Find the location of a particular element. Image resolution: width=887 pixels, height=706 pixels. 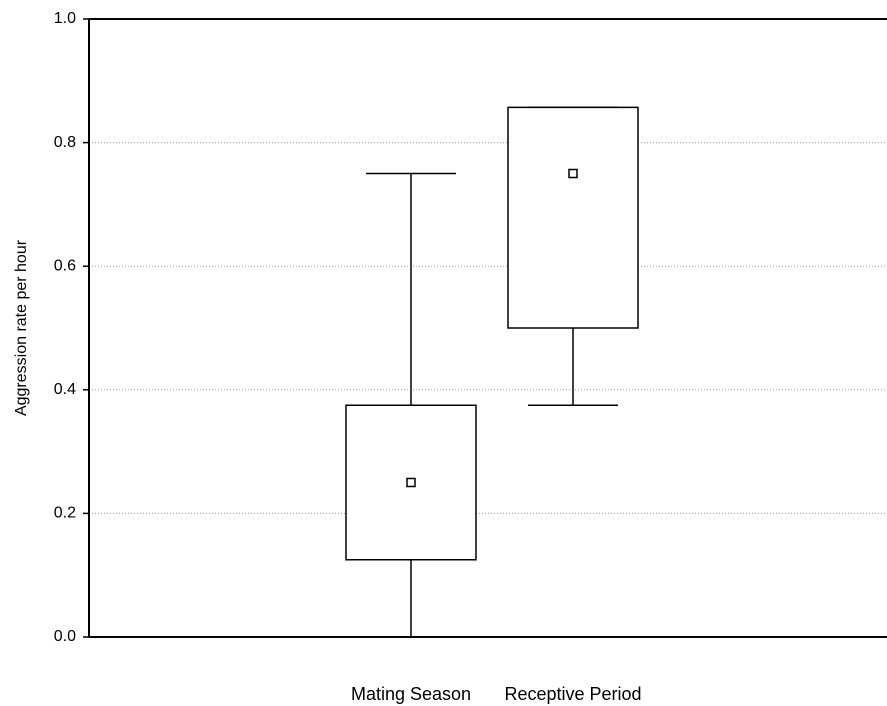

box-iqr is located at coordinates (573, 217).